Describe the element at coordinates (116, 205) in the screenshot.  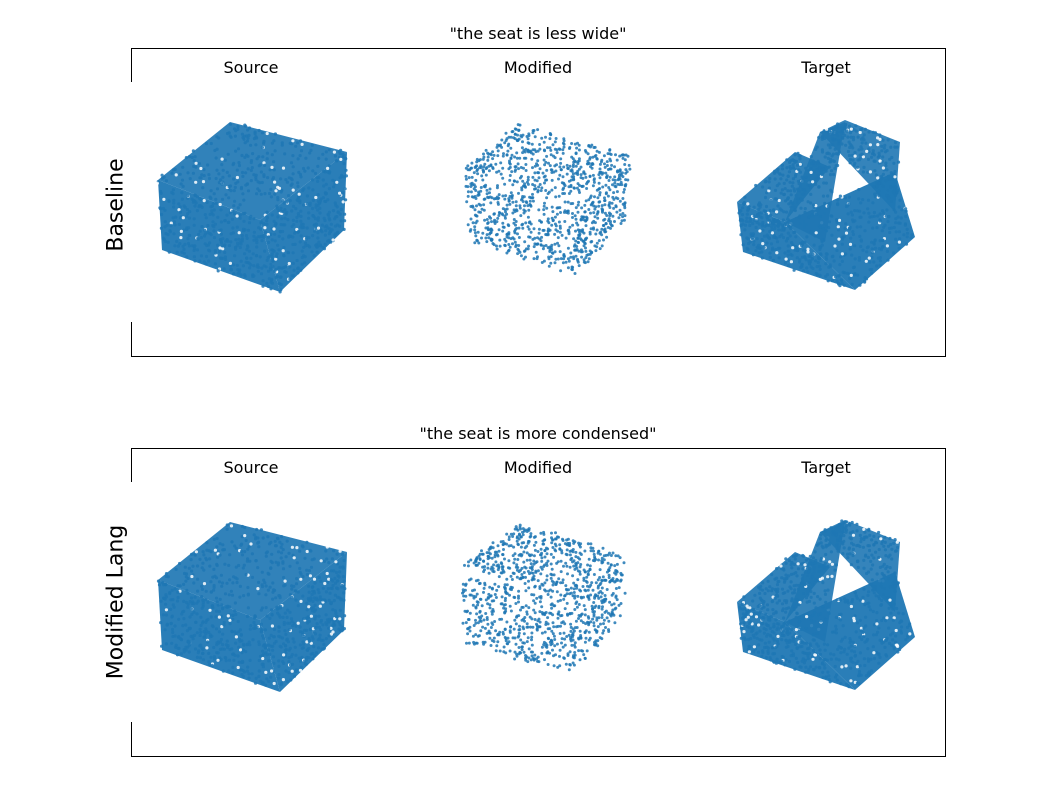
I see `row-label-baseline: Baseline` at that location.